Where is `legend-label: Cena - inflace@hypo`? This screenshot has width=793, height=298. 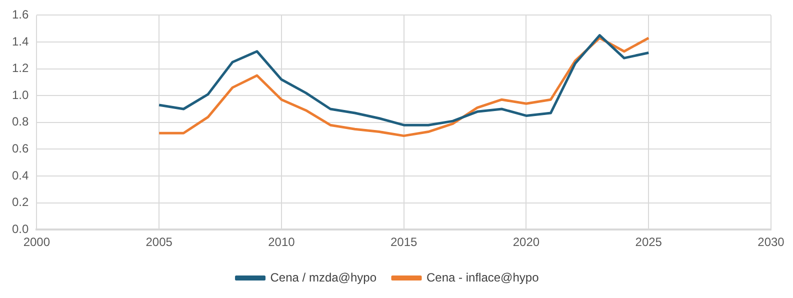
legend-label: Cena - inflace@hypo is located at coordinates (483, 277).